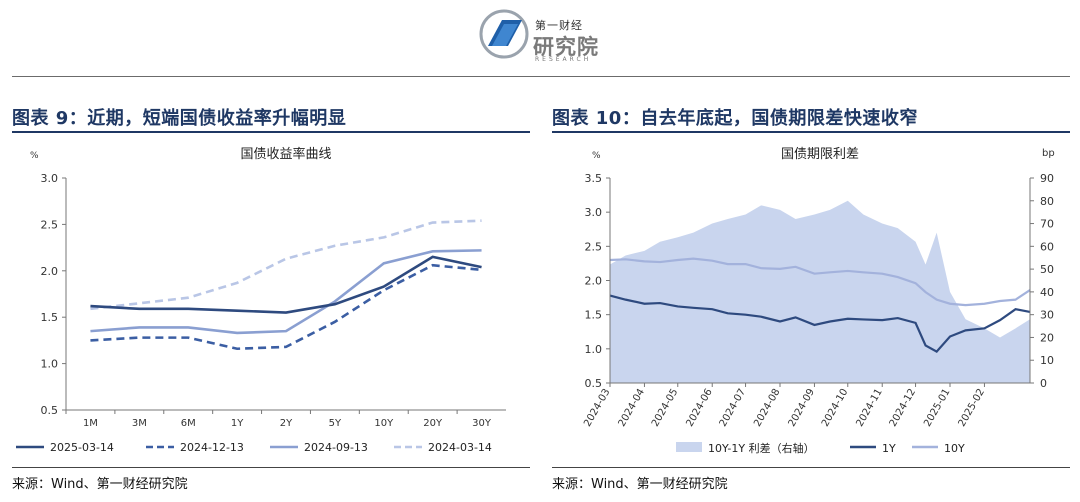  What do you see at coordinates (50, 271) in the screenshot?
I see `y-tick-label: 2.0` at bounding box center [50, 271].